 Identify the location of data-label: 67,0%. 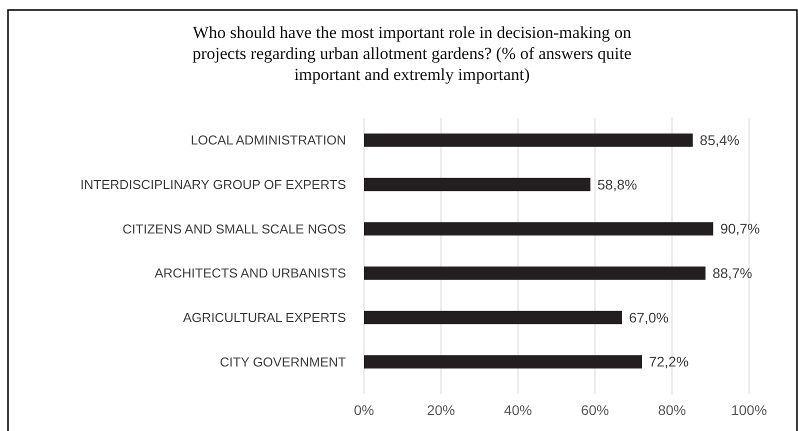
(648, 317).